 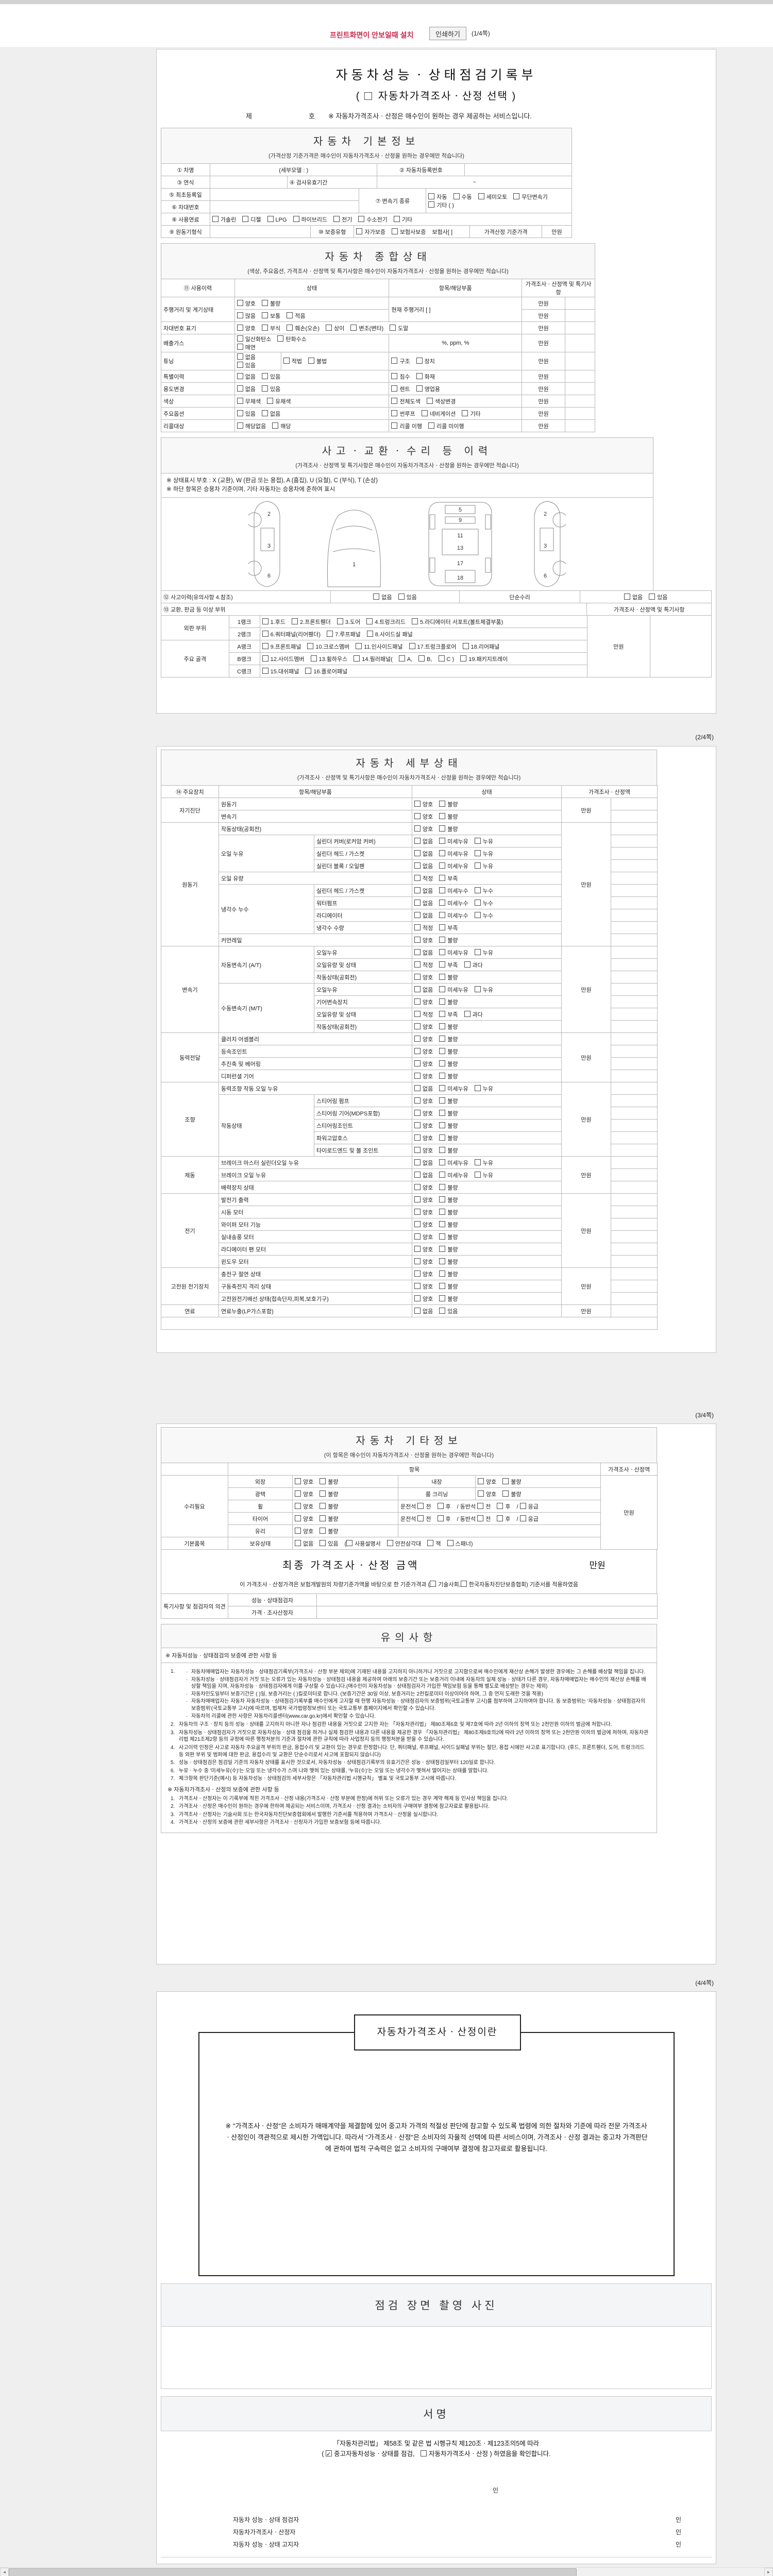 What do you see at coordinates (315, 1299) in the screenshot?
I see `item-label: 고전원전기배선 상태(접속단자,피복,보호기구)` at bounding box center [315, 1299].